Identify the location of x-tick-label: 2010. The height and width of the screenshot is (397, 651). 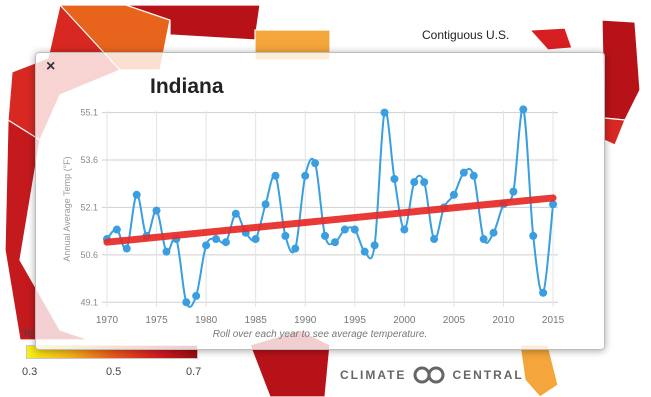
(503, 320).